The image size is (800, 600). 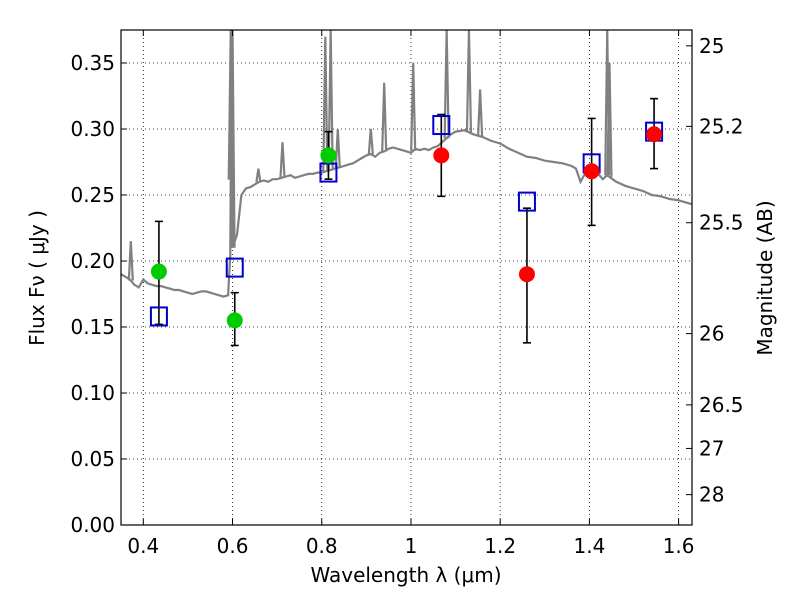 I want to click on y-tick-label: 0.10, so click(x=92, y=393).